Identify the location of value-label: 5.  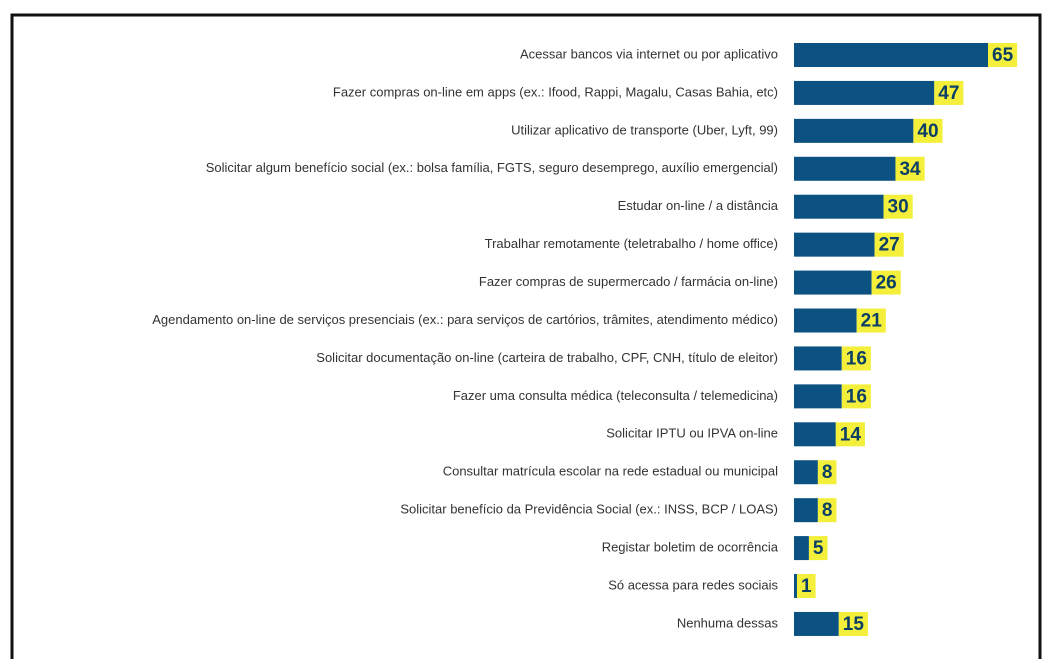
(818, 548).